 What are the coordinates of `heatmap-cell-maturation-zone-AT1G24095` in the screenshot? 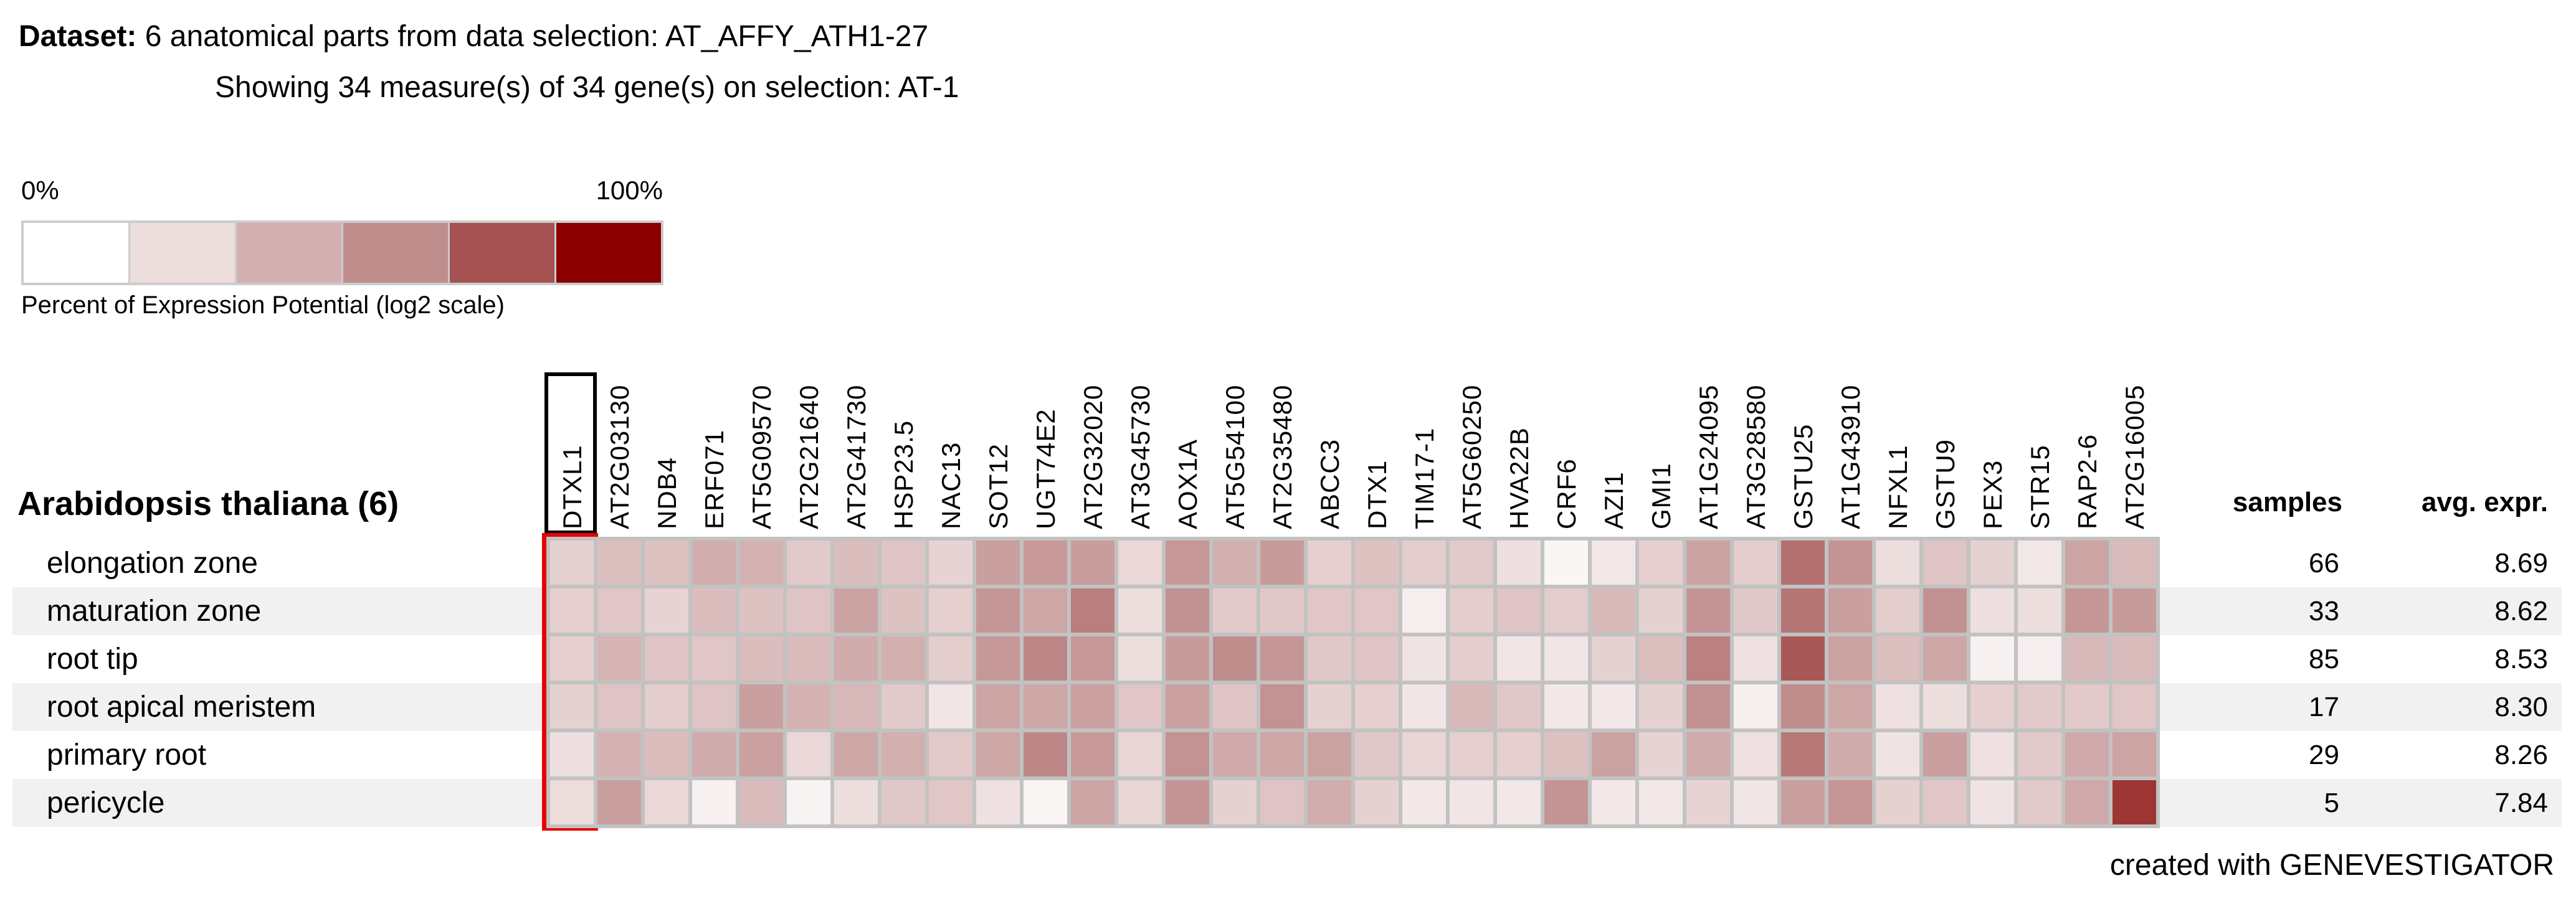 It's located at (1708, 611).